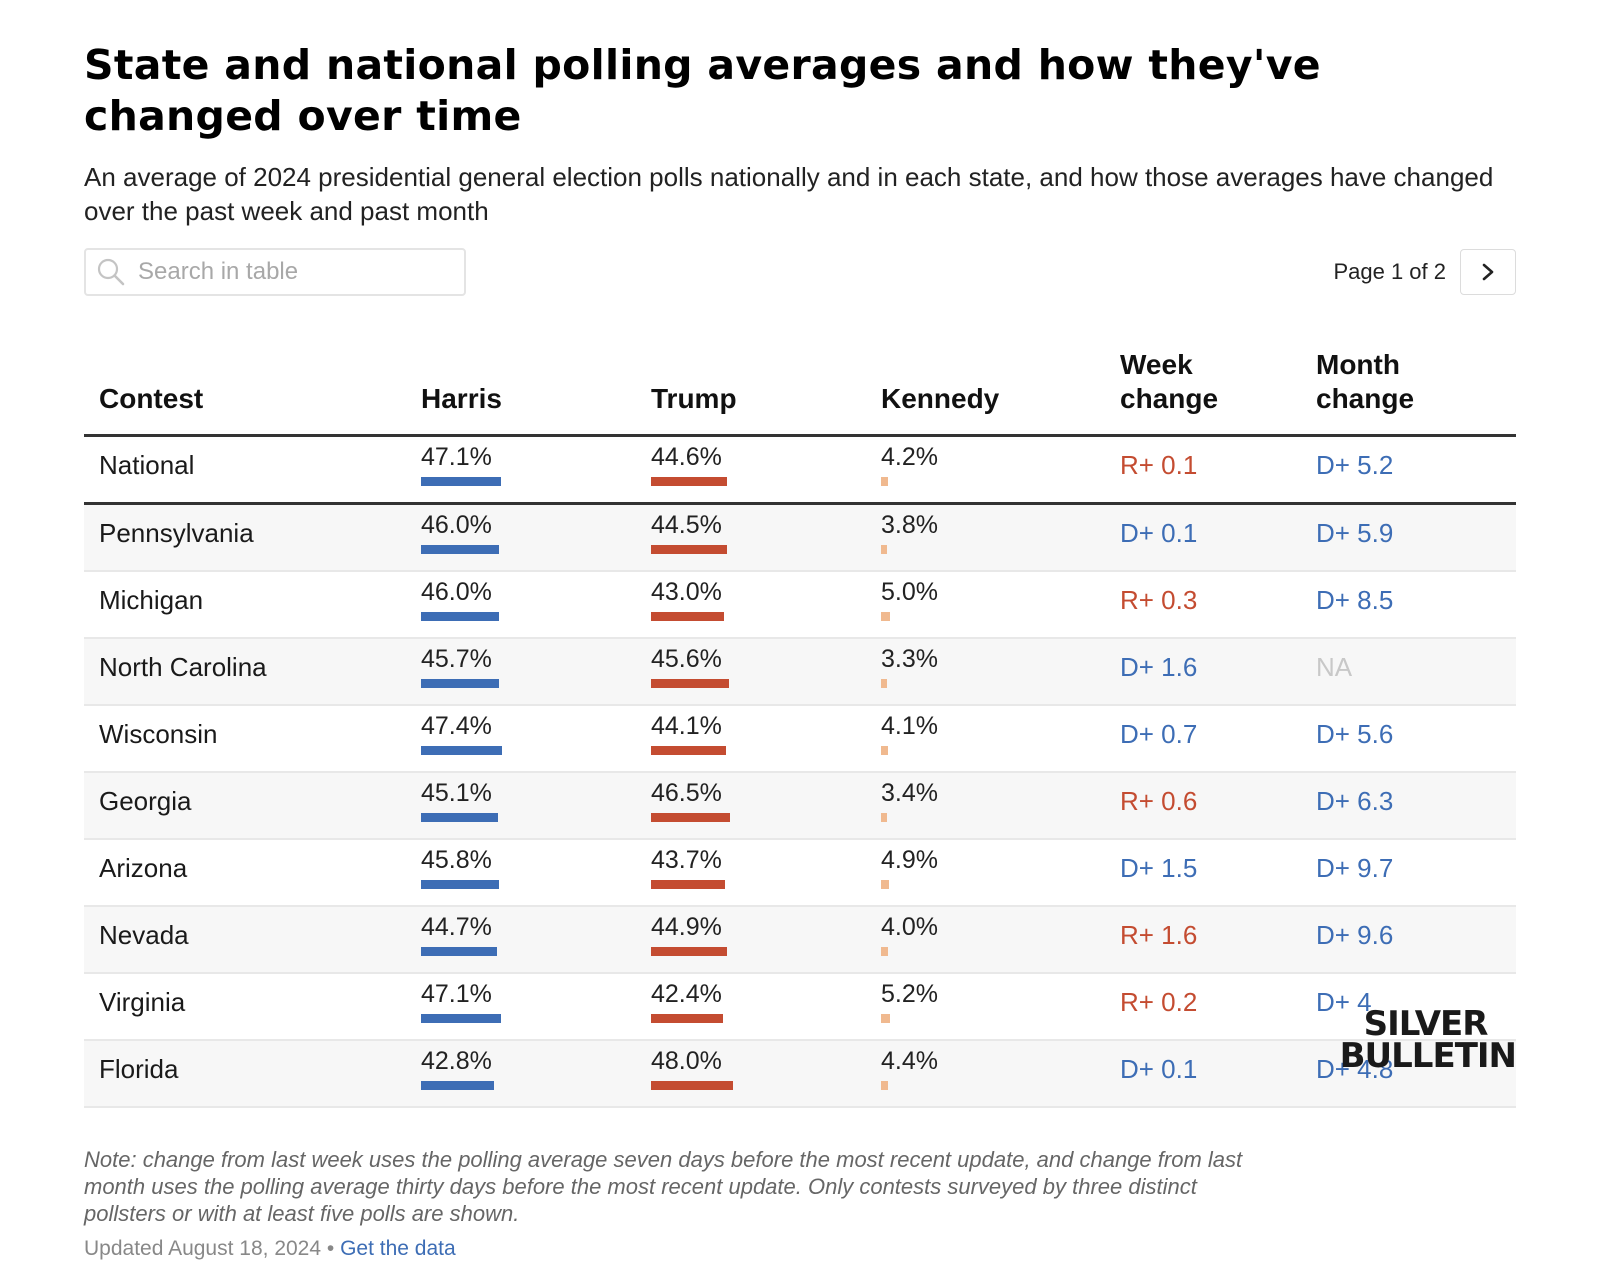 This screenshot has height=1261, width=1600. Describe the element at coordinates (288, 272) in the screenshot. I see `search-input` at that location.